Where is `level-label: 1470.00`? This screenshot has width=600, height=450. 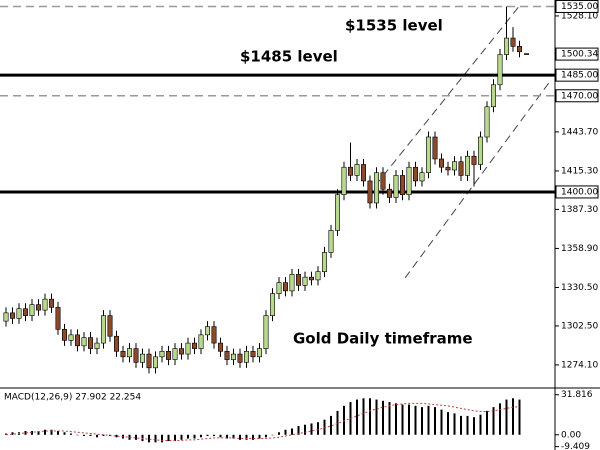
level-label: 1470.00 is located at coordinates (579, 96).